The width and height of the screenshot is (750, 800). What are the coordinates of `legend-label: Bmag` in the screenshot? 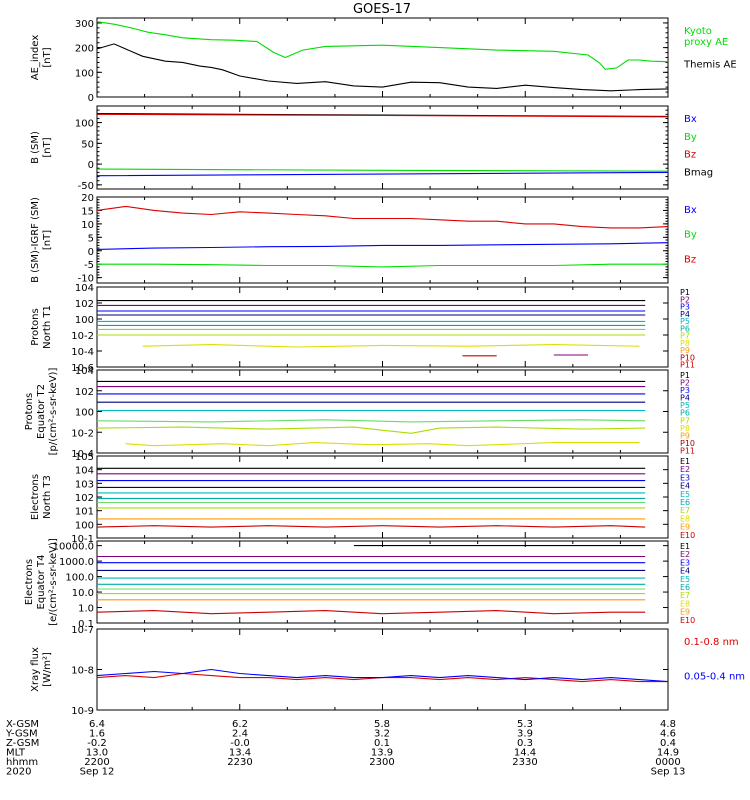 It's located at (698, 172).